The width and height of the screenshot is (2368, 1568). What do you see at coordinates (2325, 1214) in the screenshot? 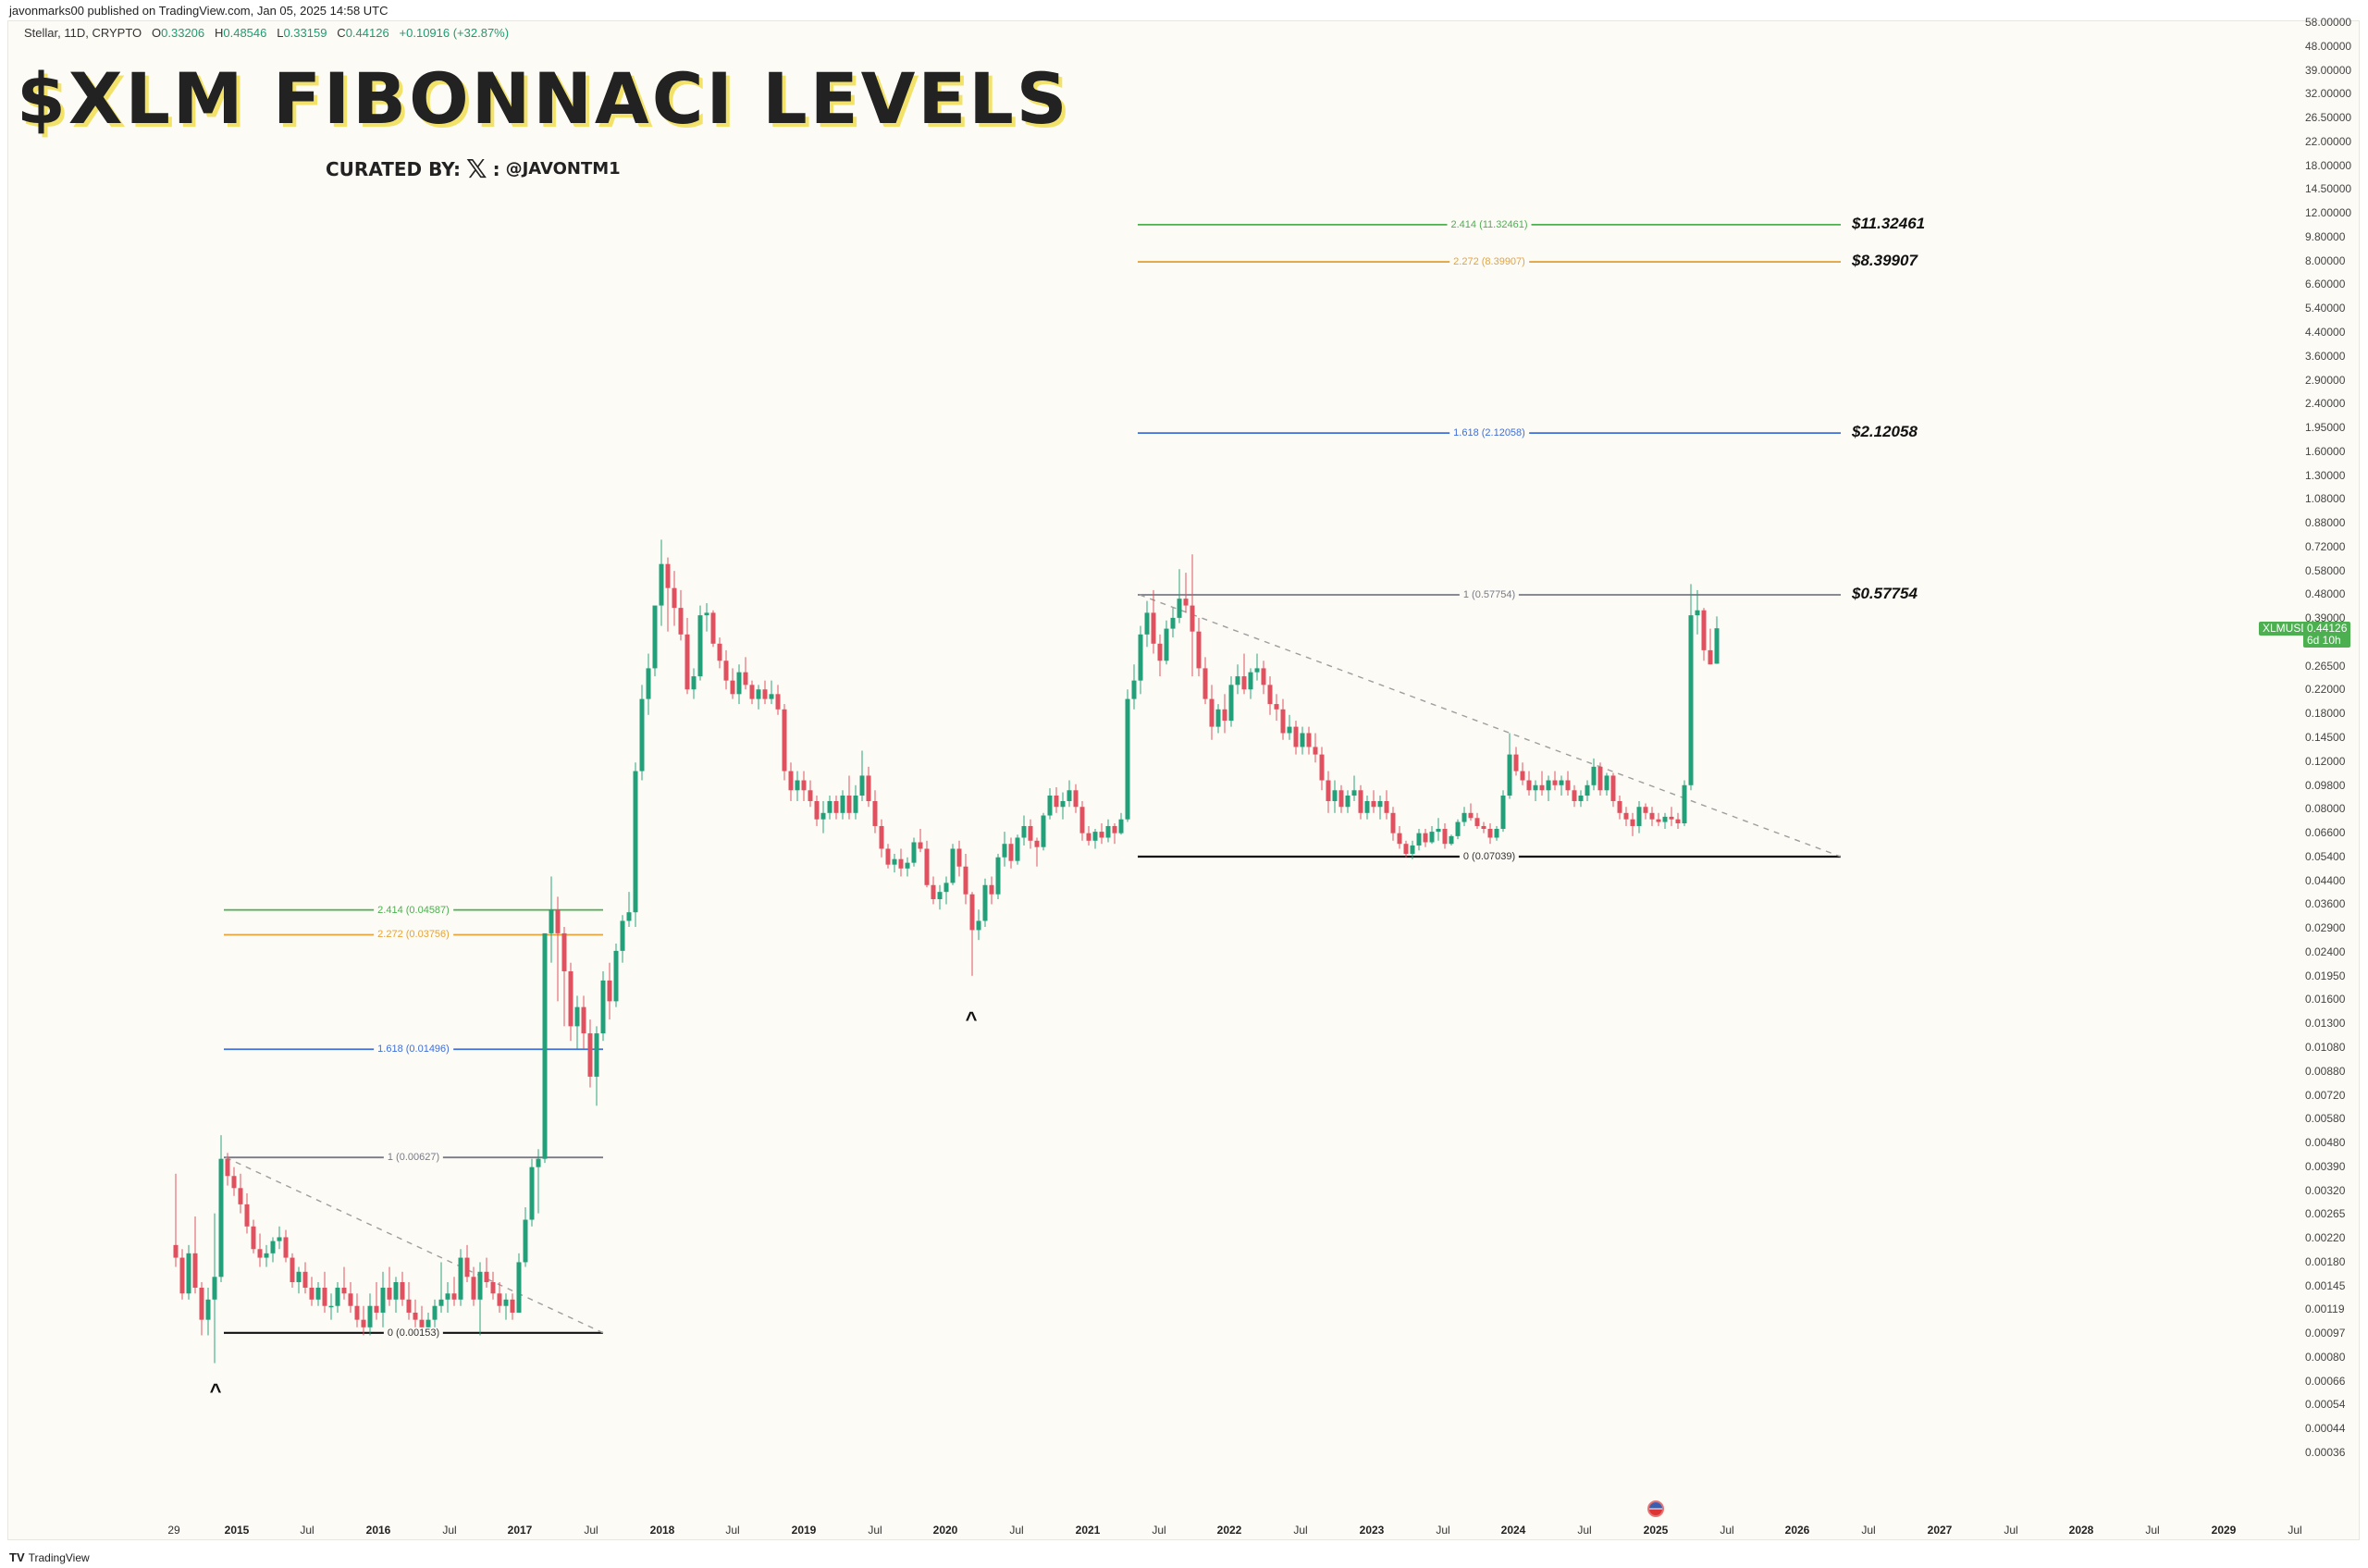
I see `price-tick: 0.00265` at bounding box center [2325, 1214].